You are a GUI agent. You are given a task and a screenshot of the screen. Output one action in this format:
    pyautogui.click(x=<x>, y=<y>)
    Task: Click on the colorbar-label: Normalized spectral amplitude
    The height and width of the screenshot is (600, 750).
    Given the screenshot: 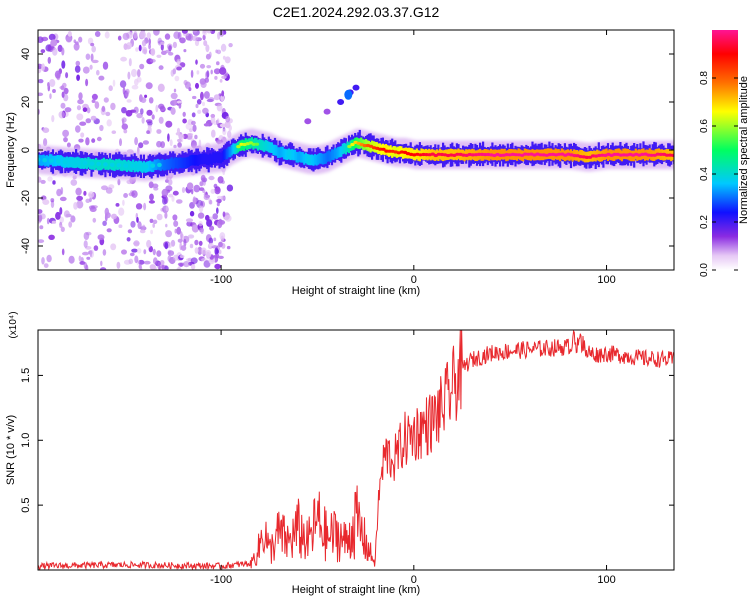 What is the action you would take?
    pyautogui.click(x=744, y=150)
    